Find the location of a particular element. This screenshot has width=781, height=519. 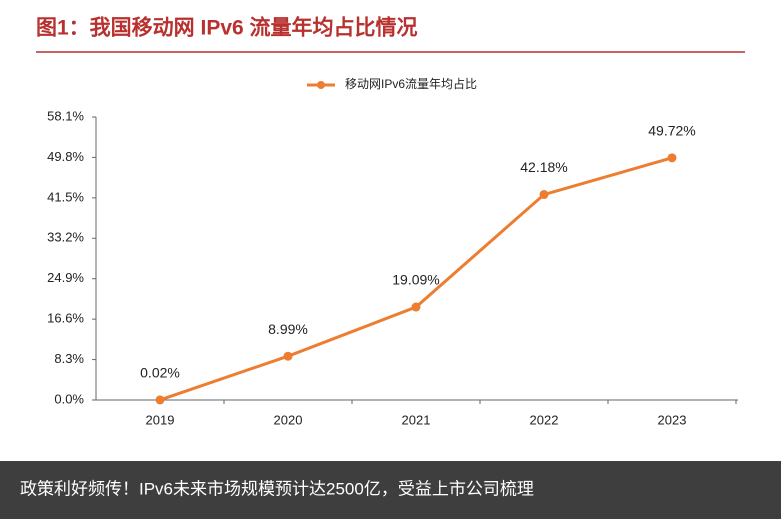

data-label: 0.02% is located at coordinates (160, 373).